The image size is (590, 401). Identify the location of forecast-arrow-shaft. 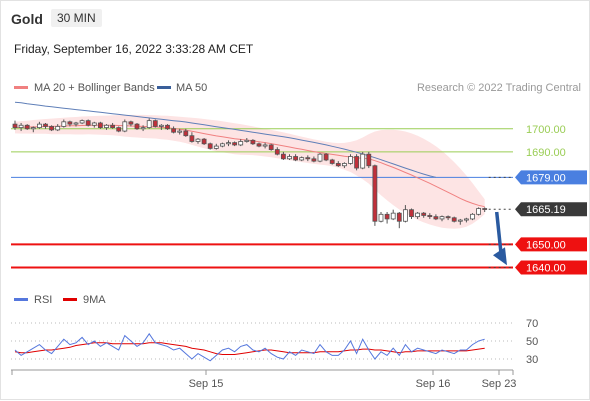
(498, 232).